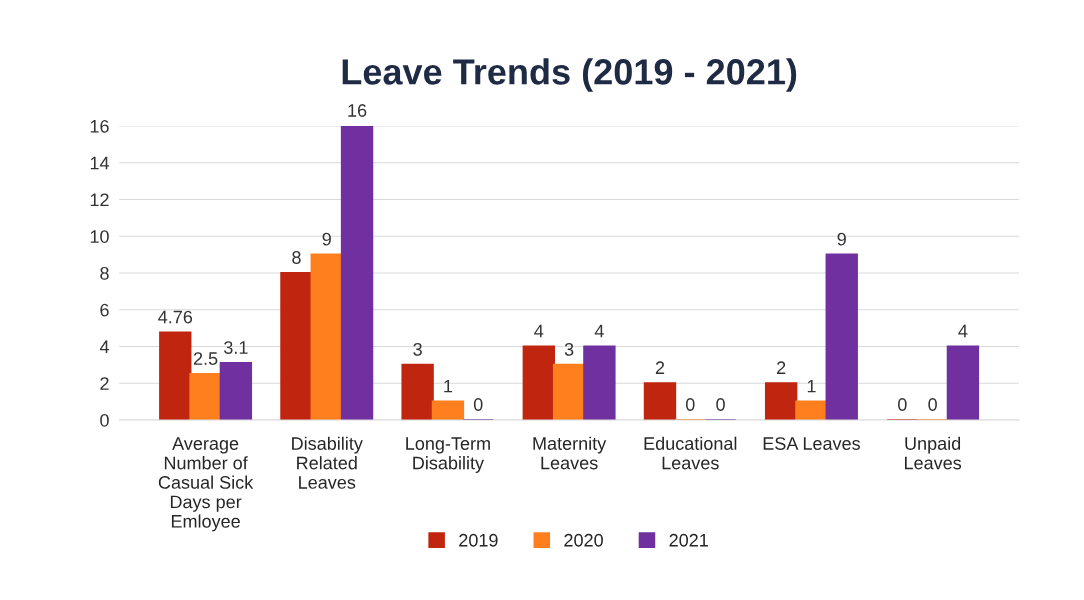 Image resolution: width=1084 pixels, height=600 pixels. I want to click on x-tick-label: Educational Leaves, so click(690, 453).